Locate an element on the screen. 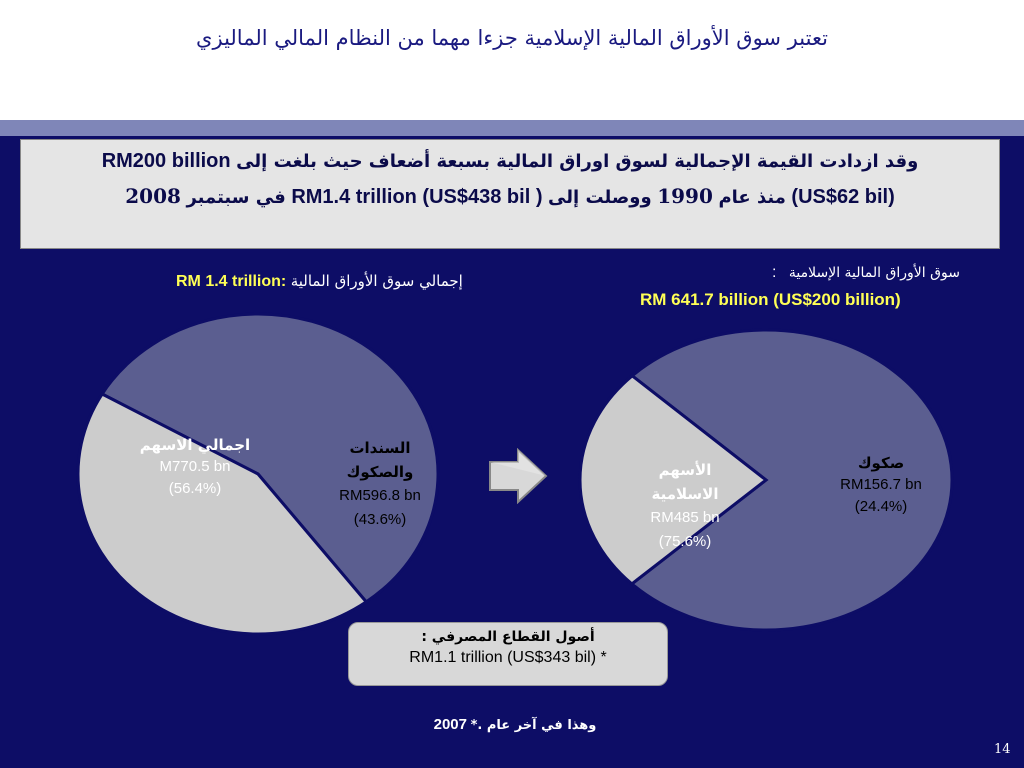 Image resolution: width=1024 pixels, height=768 pixels. left-slice-2-percent: (43.6%) is located at coordinates (380, 519).